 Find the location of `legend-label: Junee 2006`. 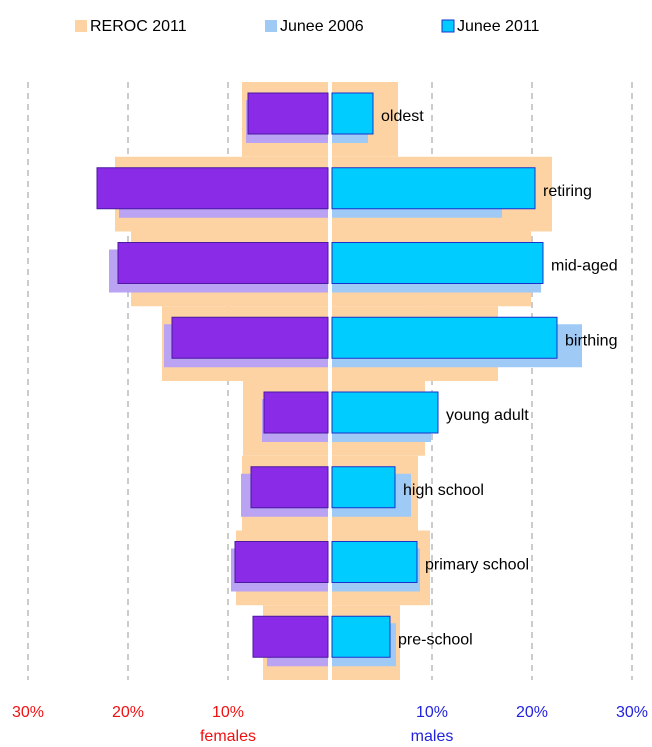

legend-label: Junee 2006 is located at coordinates (322, 26).